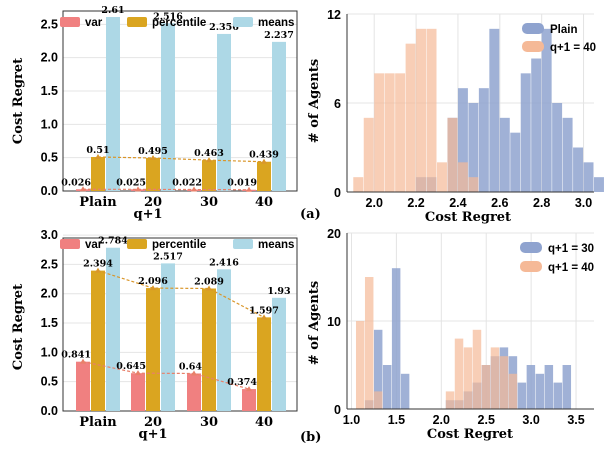  Describe the element at coordinates (49, 191) in the screenshot. I see `a_bar-ytick-label: 0.0` at that location.